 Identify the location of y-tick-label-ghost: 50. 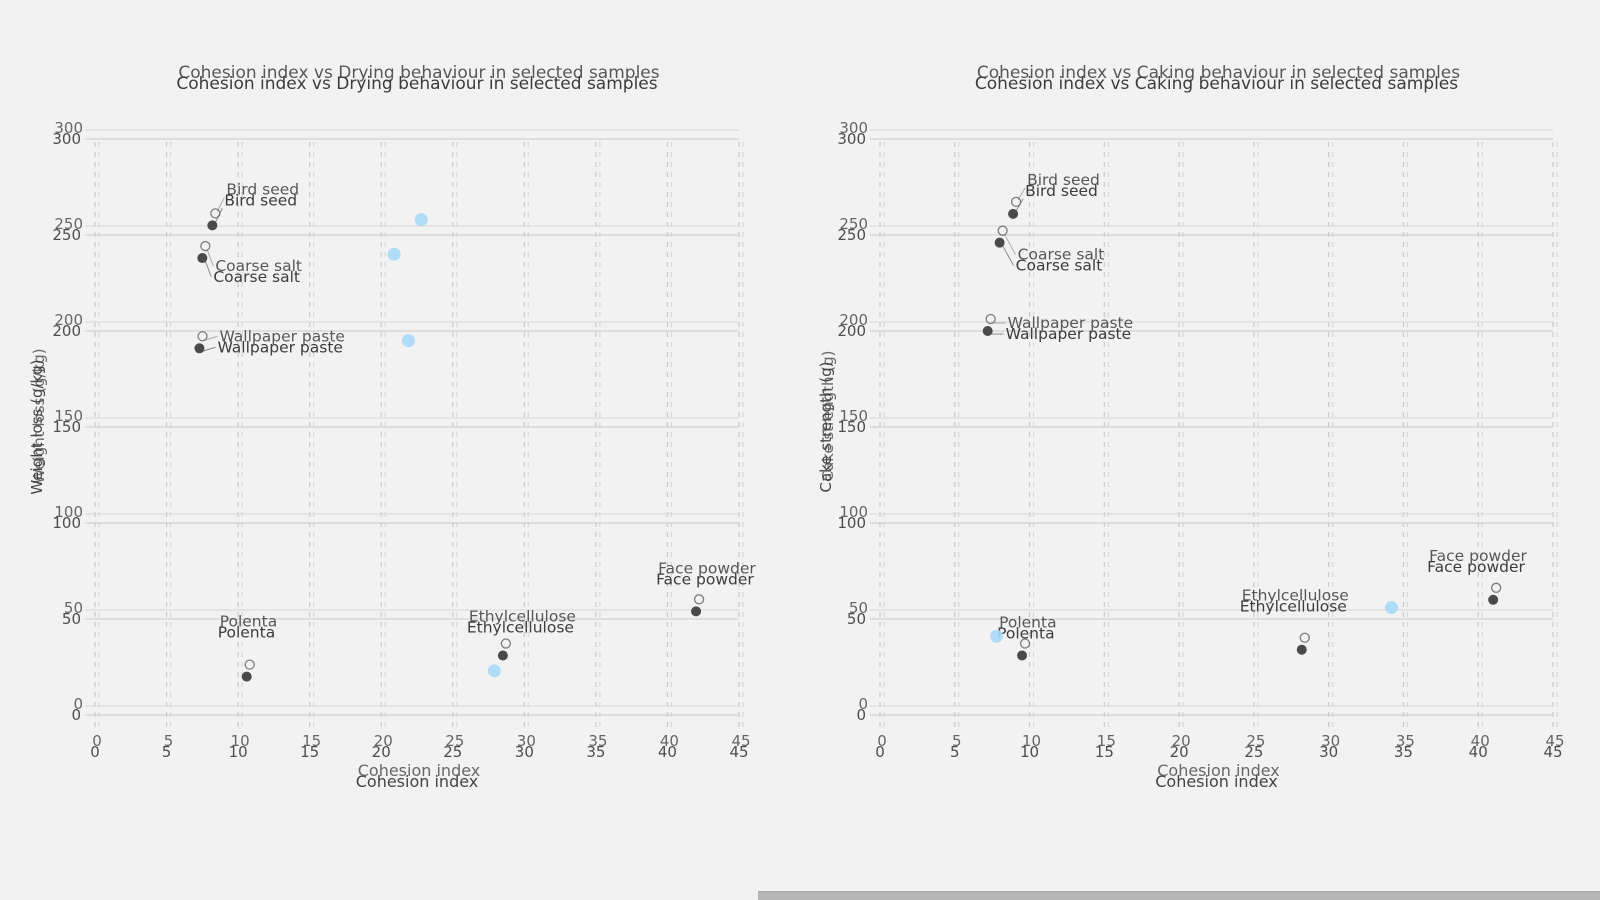
(73, 608).